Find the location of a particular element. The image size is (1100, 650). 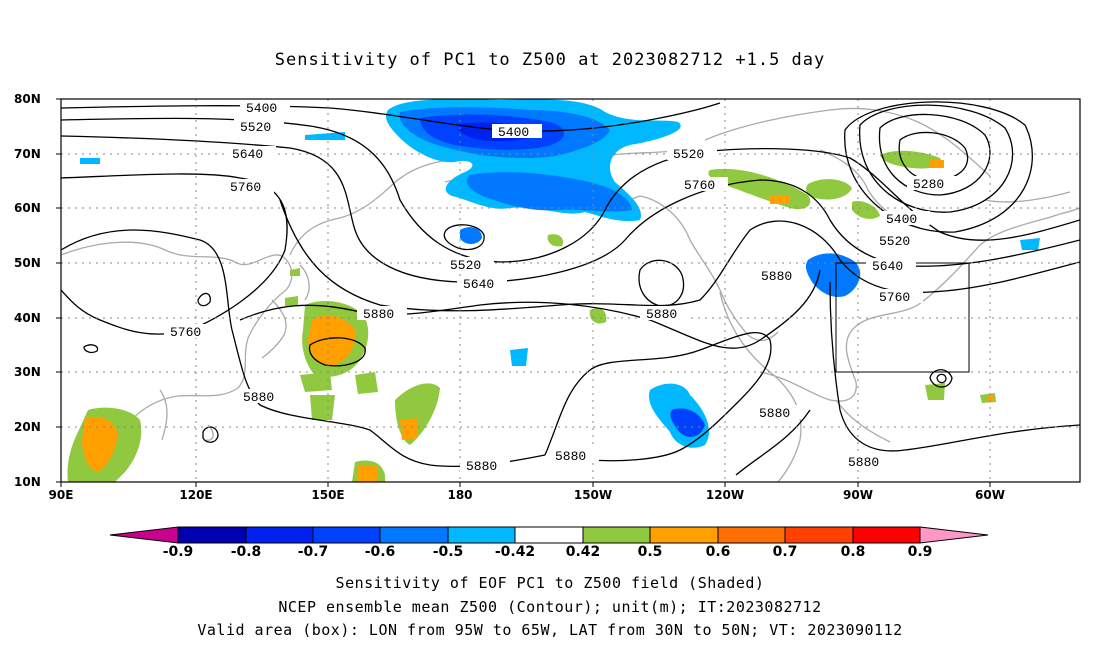

contour-label-5760-a: 5760 is located at coordinates (249, 187).